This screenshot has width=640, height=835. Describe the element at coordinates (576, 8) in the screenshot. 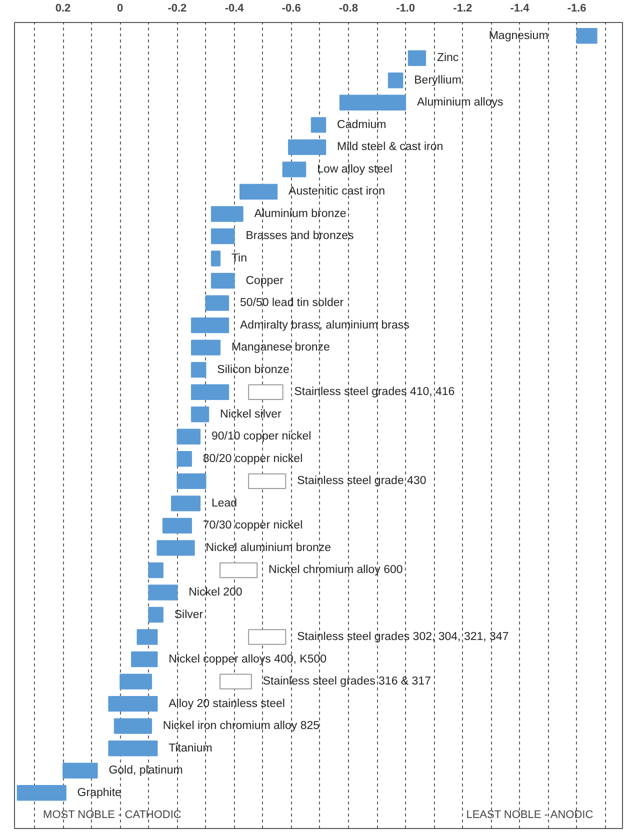

I see `x-tick-label: -1.6` at that location.